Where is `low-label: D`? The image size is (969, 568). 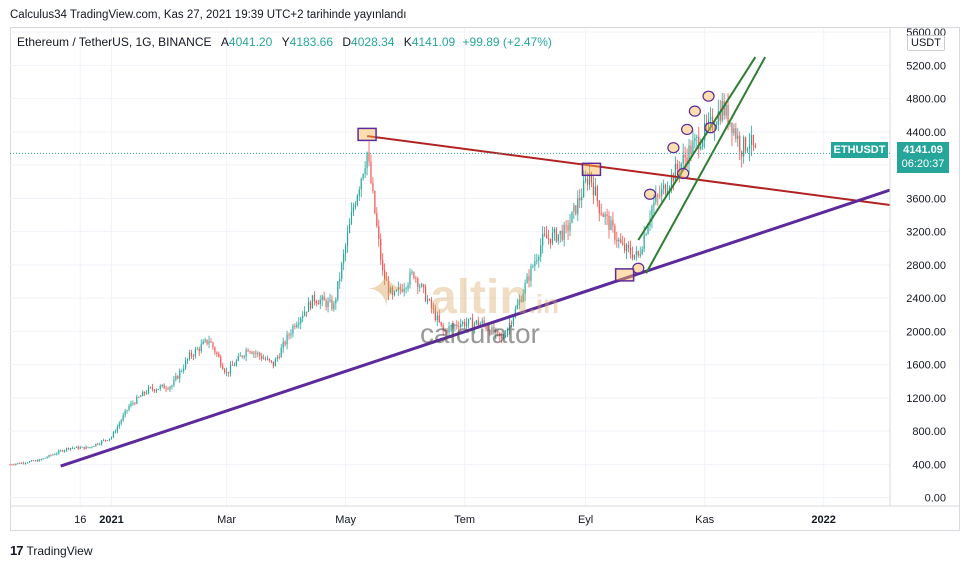 low-label: D is located at coordinates (347, 42).